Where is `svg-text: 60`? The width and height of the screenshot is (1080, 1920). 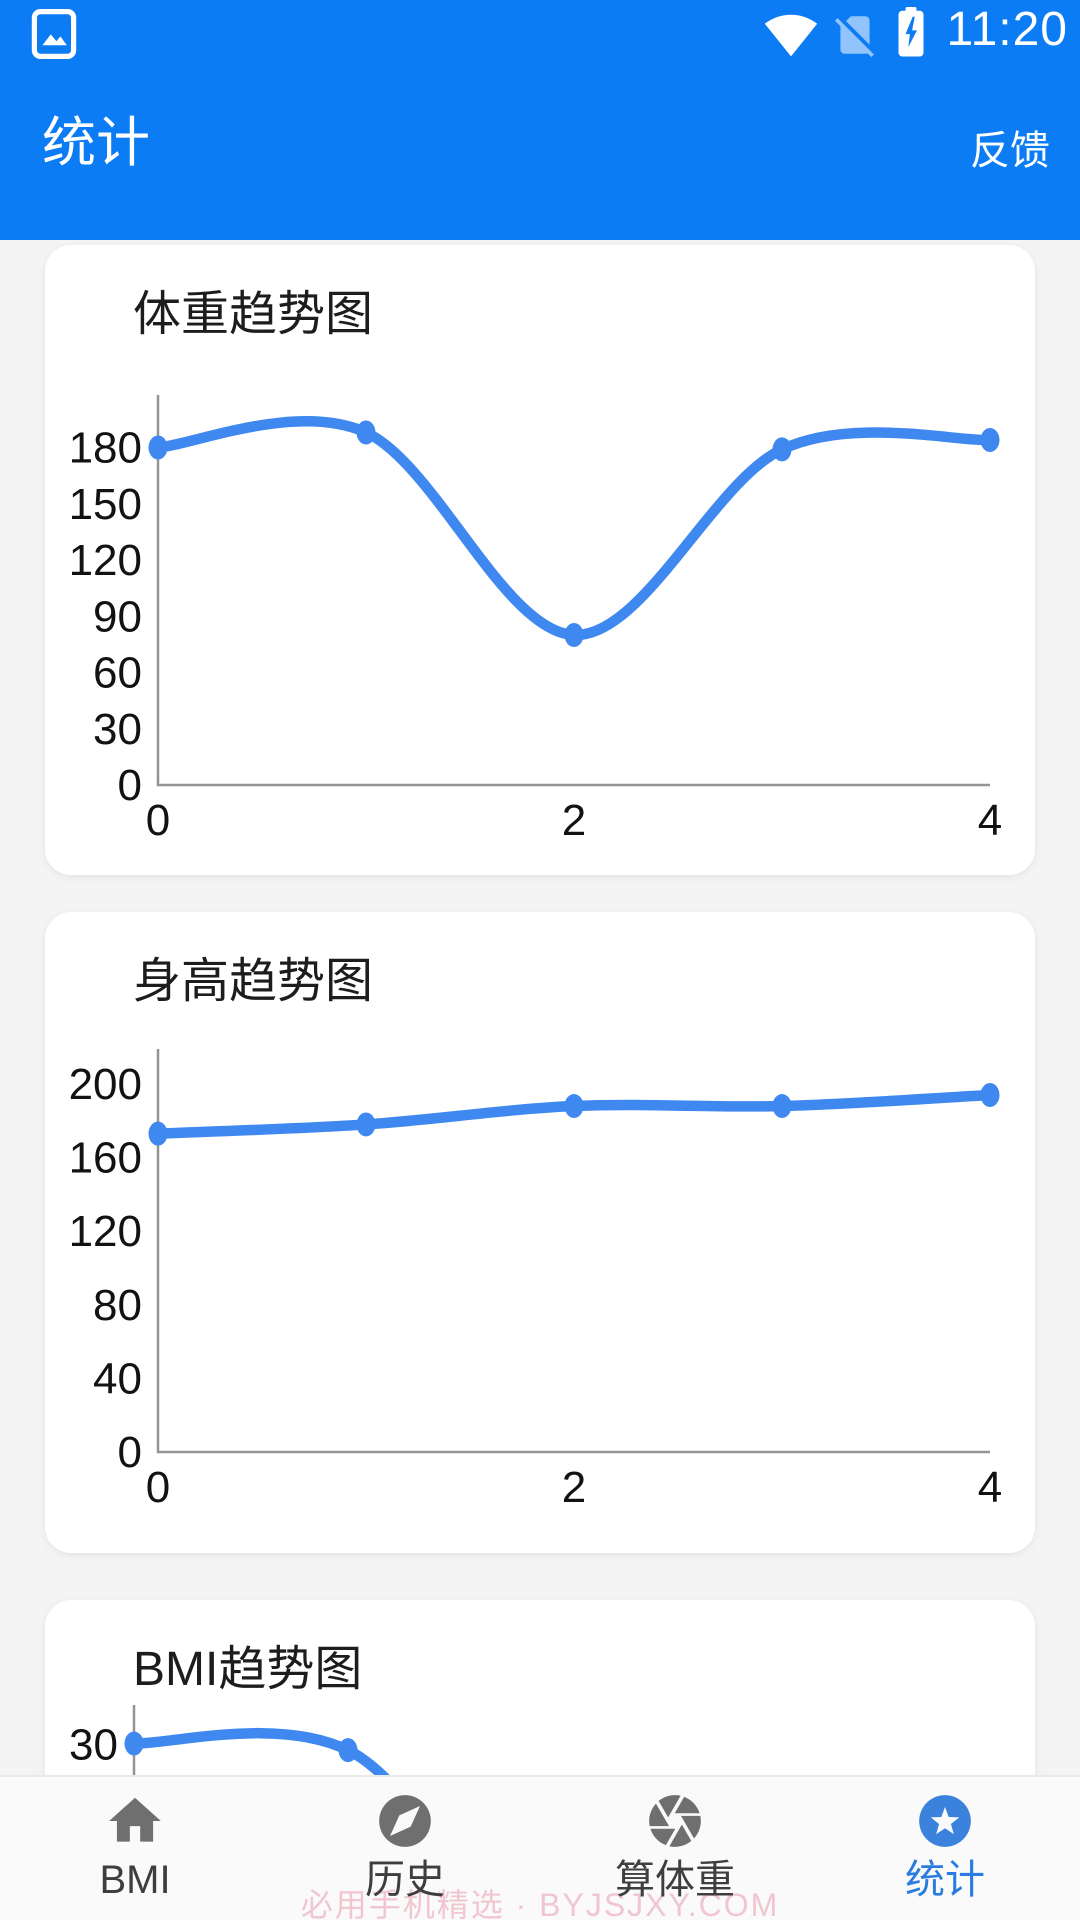 svg-text: 60 is located at coordinates (117, 673).